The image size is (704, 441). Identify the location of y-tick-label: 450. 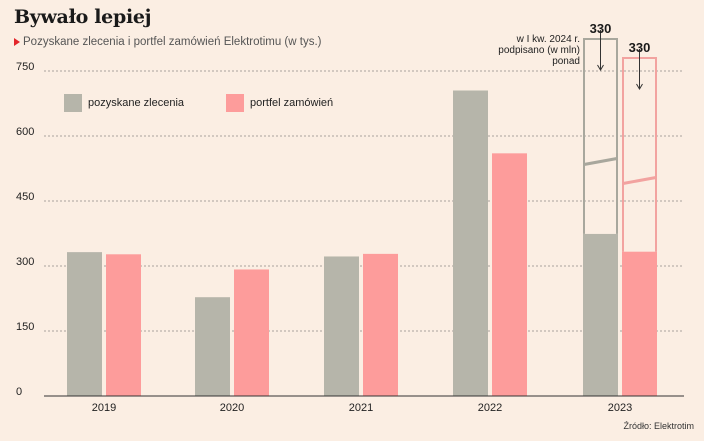
(25, 197).